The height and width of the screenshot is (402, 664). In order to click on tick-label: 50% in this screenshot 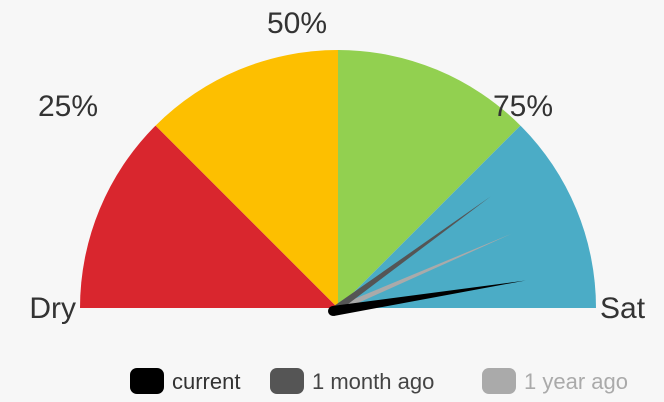, I will do `click(297, 23)`.